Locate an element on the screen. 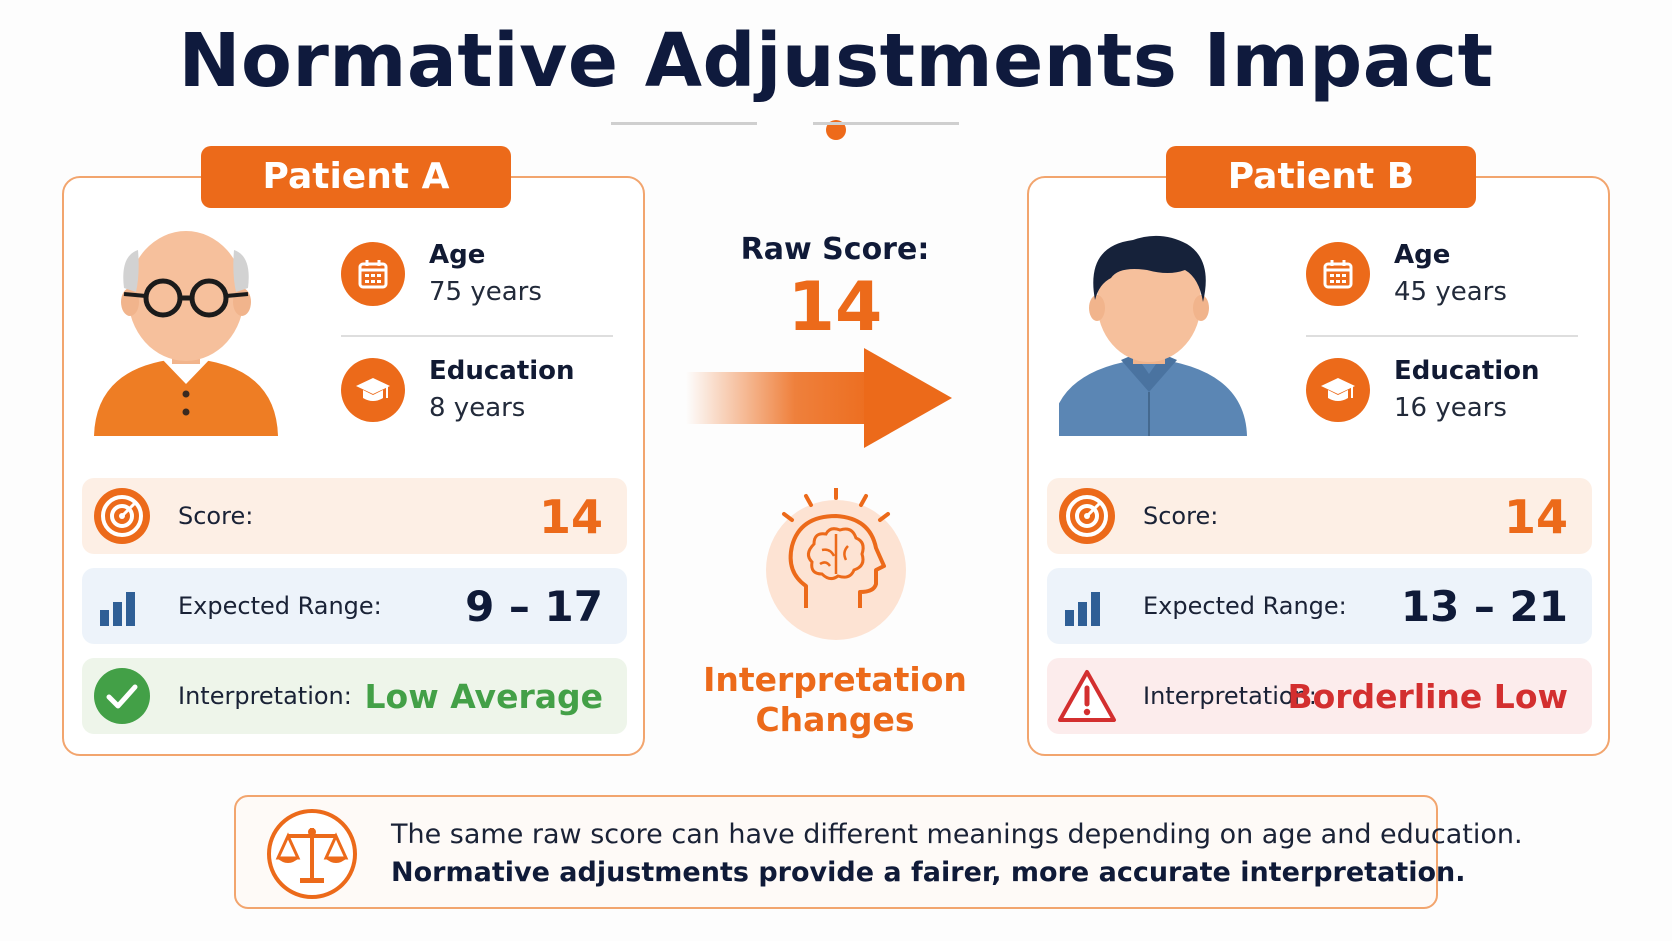 This screenshot has width=1672, height=941. patient-b-interpretation-row: Interpretation: Borderline Low is located at coordinates (1319, 696).